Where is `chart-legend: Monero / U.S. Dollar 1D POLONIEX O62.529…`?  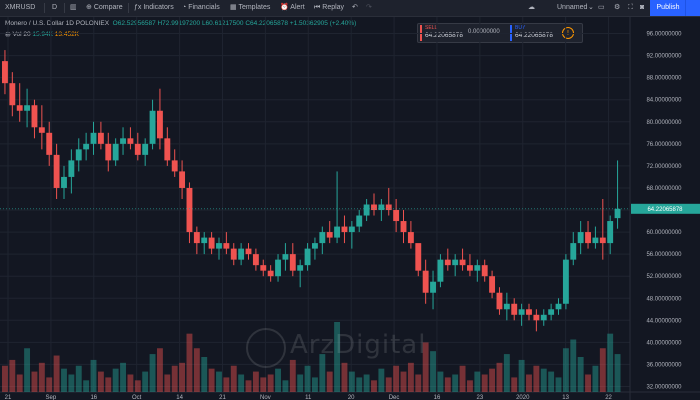 chart-legend: Monero / U.S. Dollar 1D POLONIEX O62.529… is located at coordinates (180, 23).